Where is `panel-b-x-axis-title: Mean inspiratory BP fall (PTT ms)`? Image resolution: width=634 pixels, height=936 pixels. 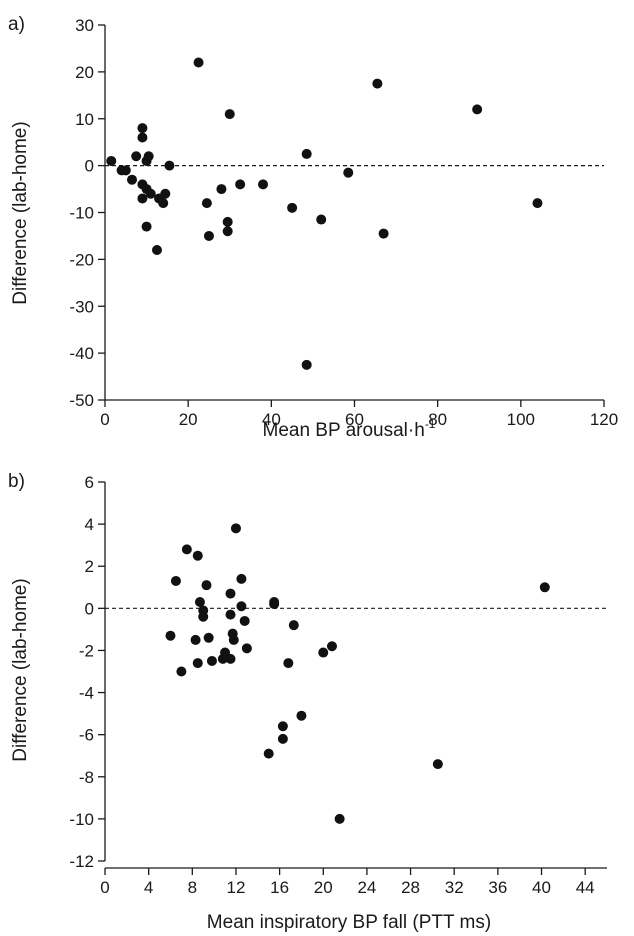
panel-b-x-axis-title: Mean inspiratory BP fall (PTT ms) is located at coordinates (349, 922).